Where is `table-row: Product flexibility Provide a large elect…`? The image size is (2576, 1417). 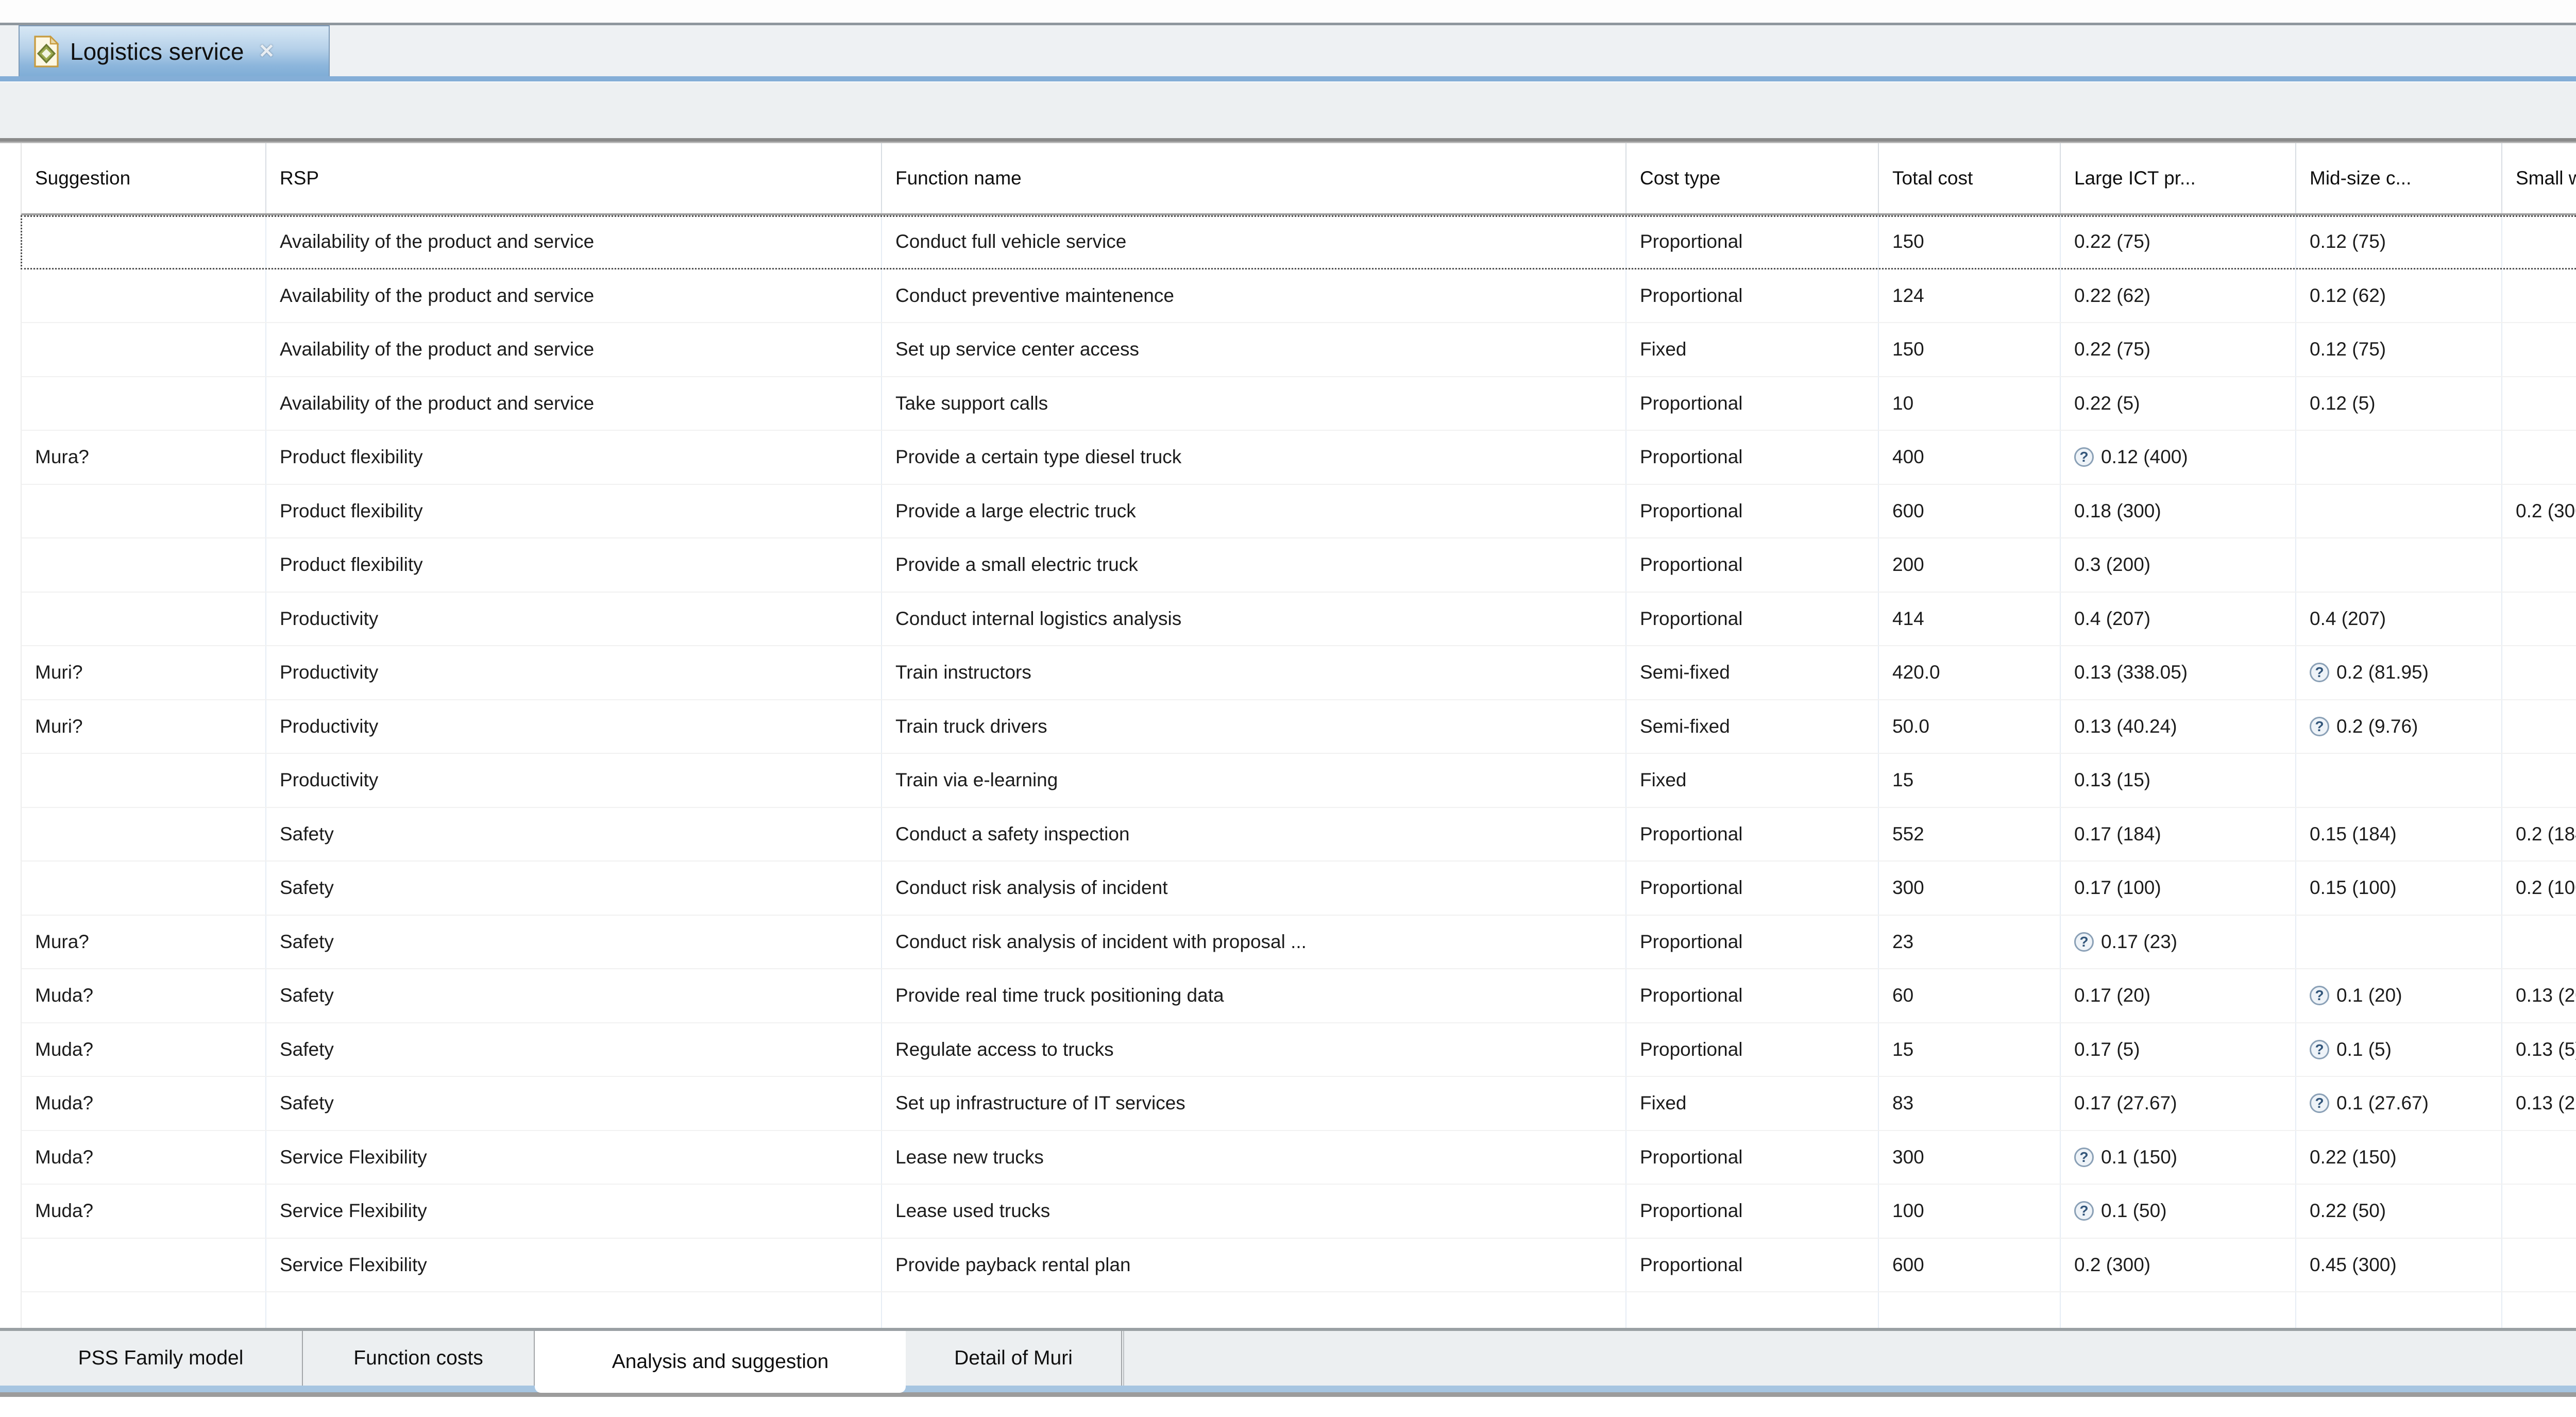
table-row: Product flexibility Provide a large elect… is located at coordinates (1299, 511).